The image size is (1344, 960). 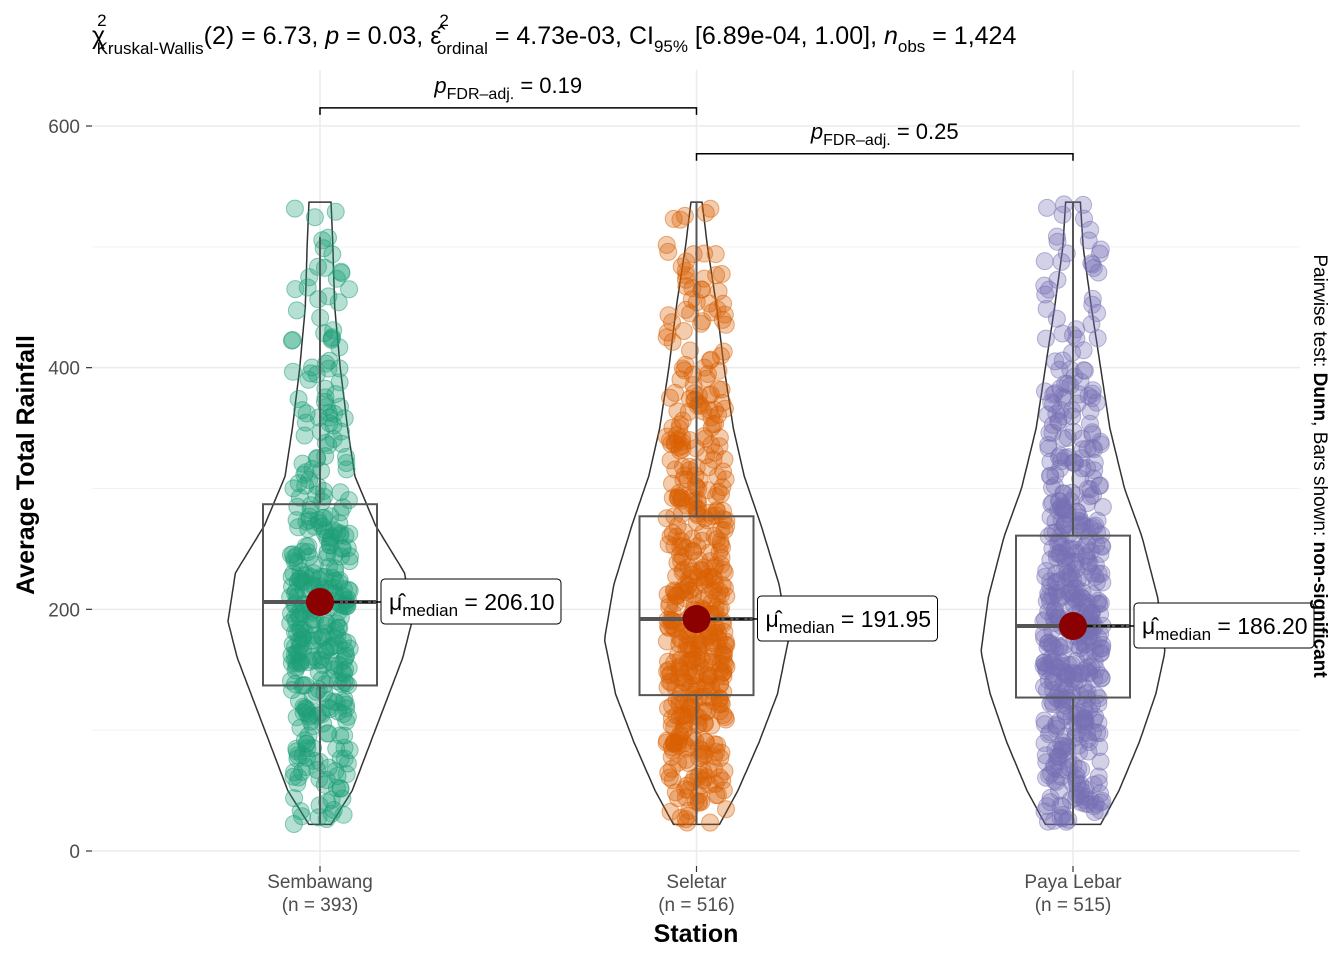 I want to click on box, so click(x=320, y=595).